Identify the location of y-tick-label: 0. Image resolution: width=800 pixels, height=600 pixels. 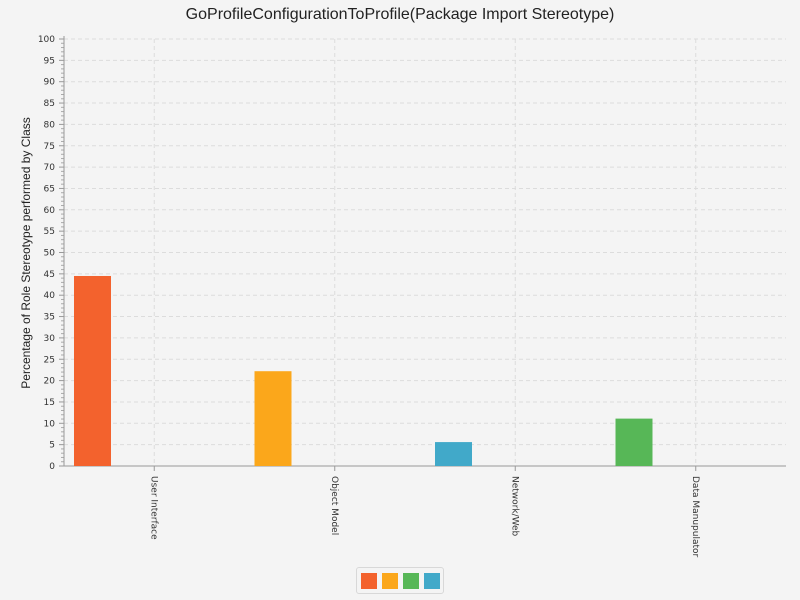
(52, 467).